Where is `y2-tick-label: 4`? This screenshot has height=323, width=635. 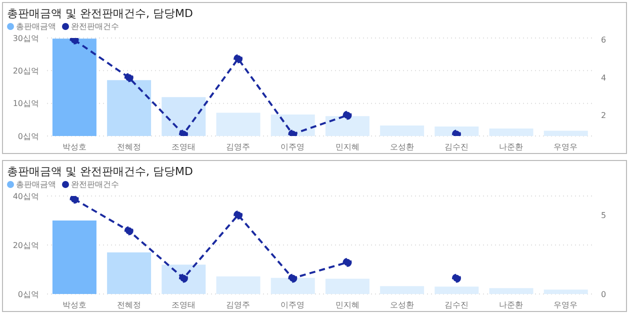
y2-tick-label: 4 is located at coordinates (603, 77).